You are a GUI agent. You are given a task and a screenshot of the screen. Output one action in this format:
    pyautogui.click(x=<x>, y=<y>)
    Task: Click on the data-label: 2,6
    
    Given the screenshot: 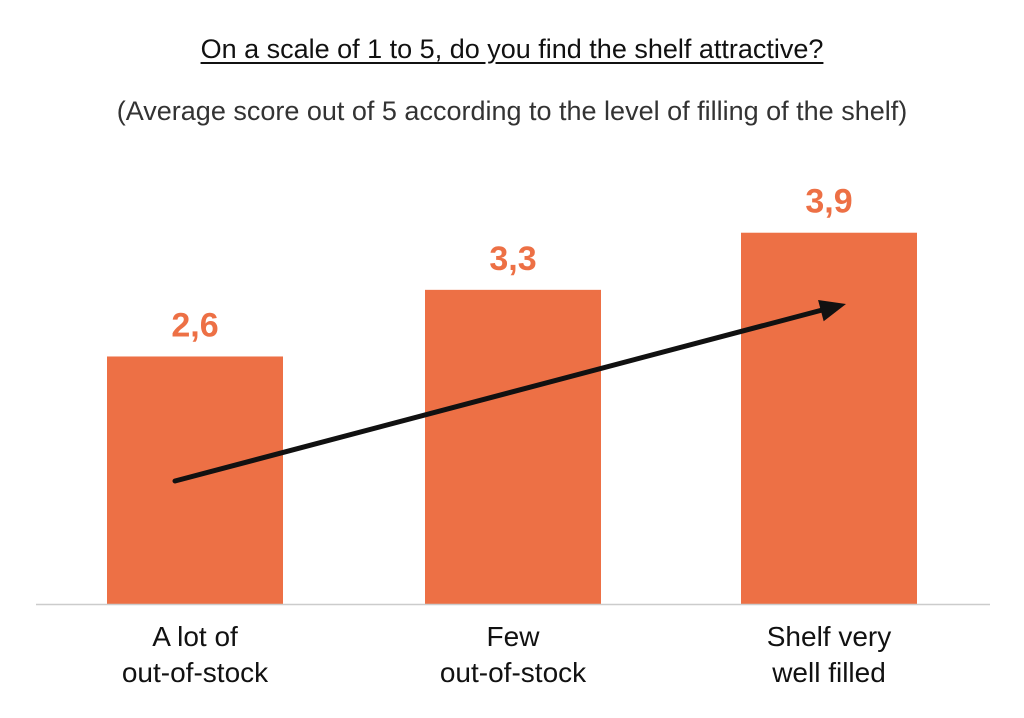 What is the action you would take?
    pyautogui.click(x=194, y=325)
    